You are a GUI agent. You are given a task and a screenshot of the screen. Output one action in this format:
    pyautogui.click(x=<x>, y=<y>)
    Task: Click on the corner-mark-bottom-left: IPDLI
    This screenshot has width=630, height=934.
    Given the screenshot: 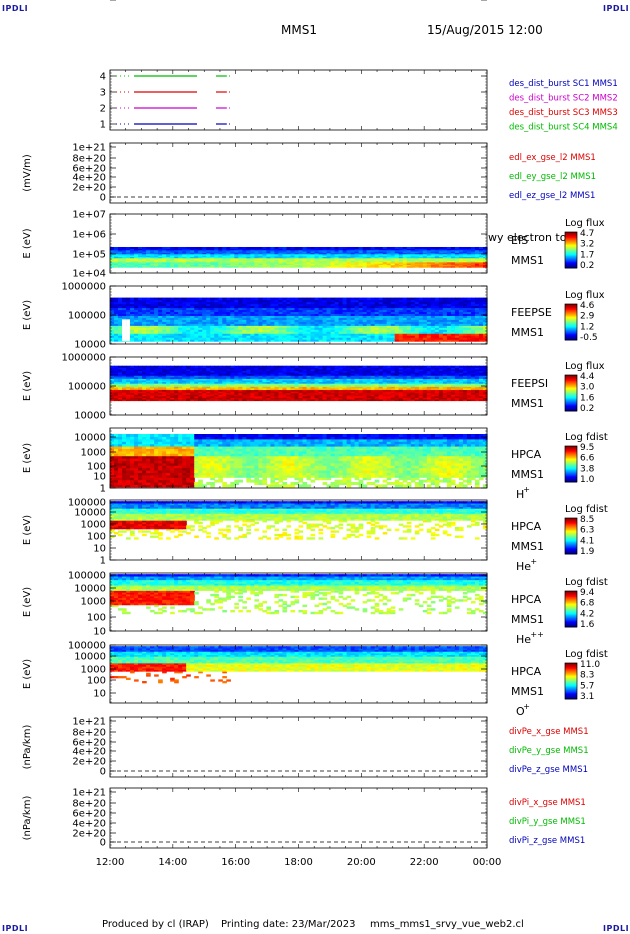 What is the action you would take?
    pyautogui.click(x=15, y=928)
    